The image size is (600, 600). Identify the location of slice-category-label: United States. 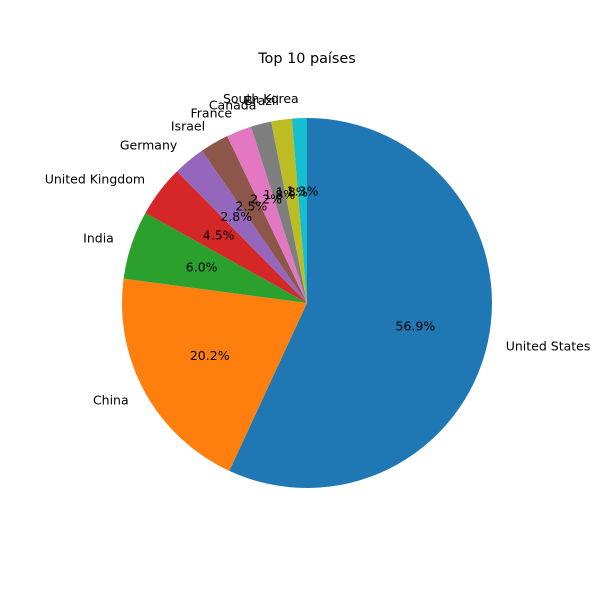
(548, 345).